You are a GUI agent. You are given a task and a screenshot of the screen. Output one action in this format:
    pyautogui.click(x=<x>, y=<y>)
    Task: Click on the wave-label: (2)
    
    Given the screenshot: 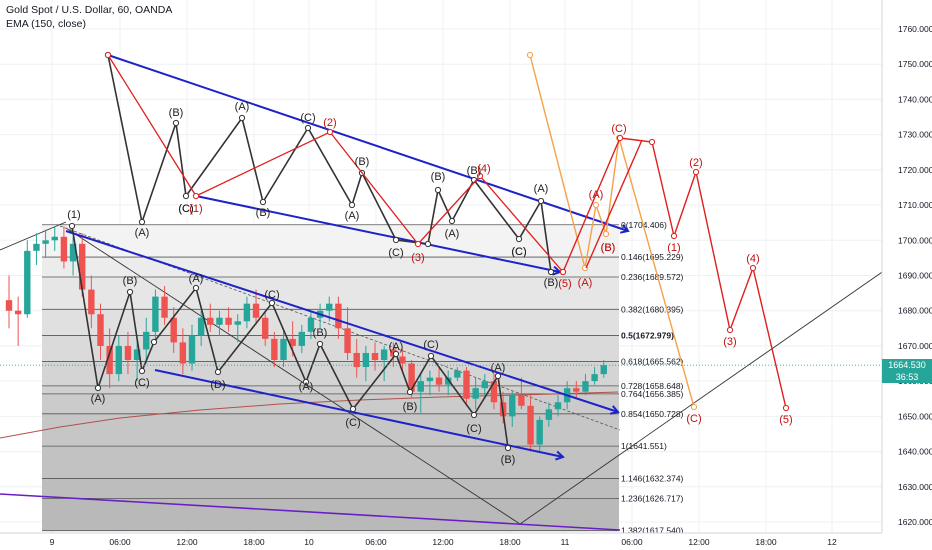 What is the action you would take?
    pyautogui.click(x=695, y=163)
    